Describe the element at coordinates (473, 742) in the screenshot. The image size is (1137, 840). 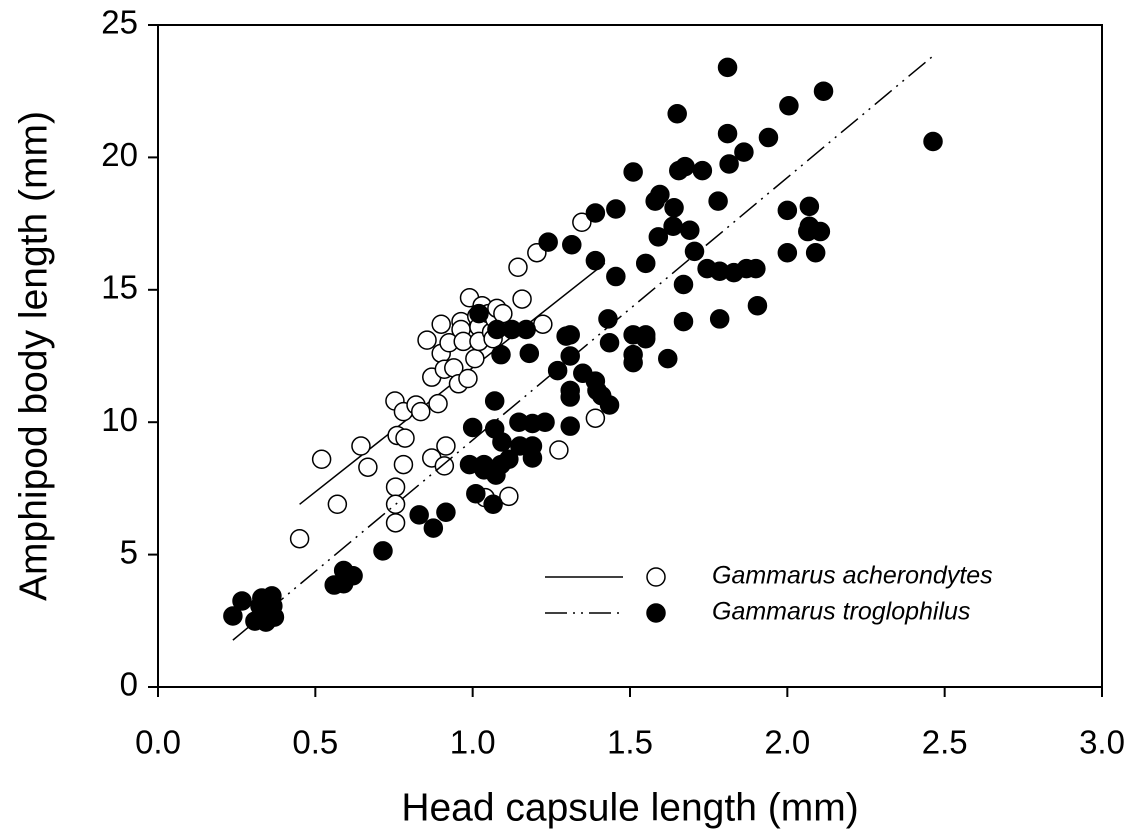
I see `x-tick-label: 1.0` at that location.